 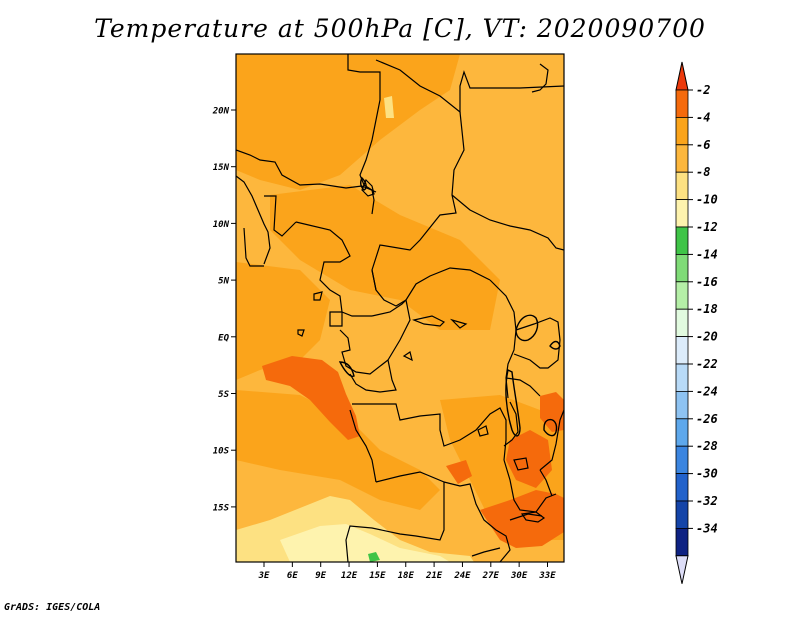 I want to click on field-region-cooler-kalahari, so click(x=365, y=543).